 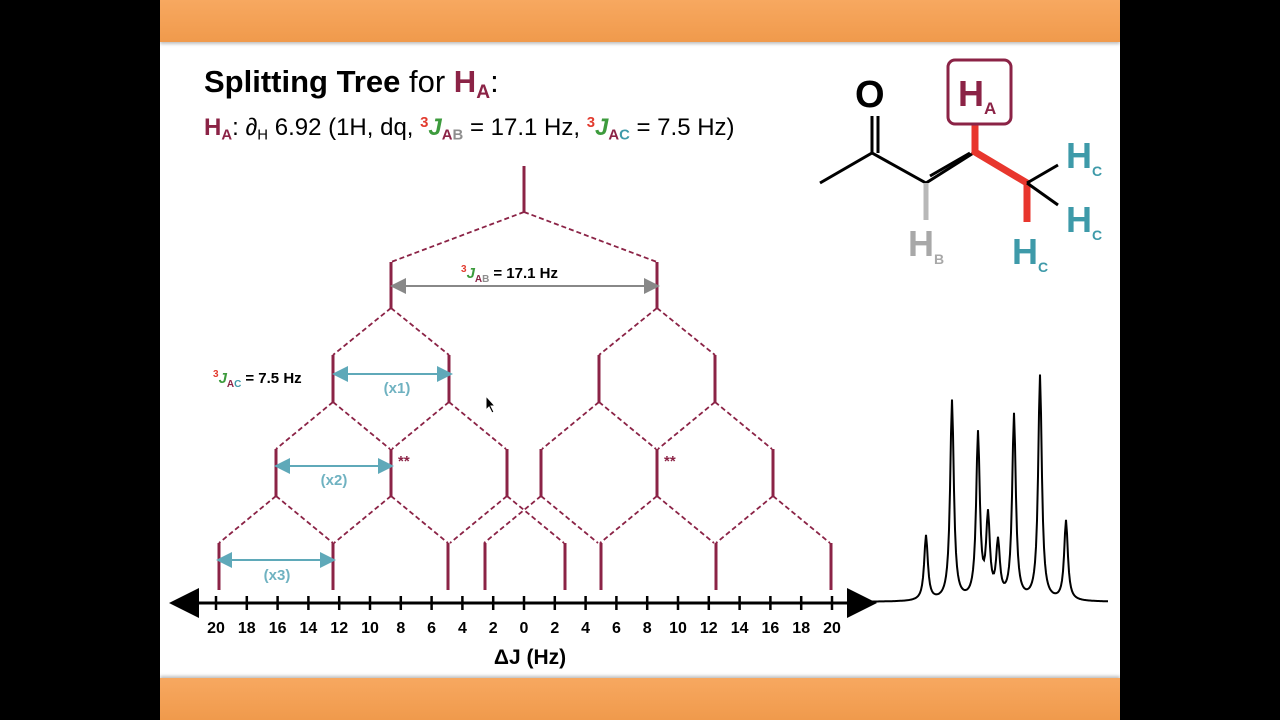 What do you see at coordinates (640, 699) in the screenshot?
I see `bottom-banner` at bounding box center [640, 699].